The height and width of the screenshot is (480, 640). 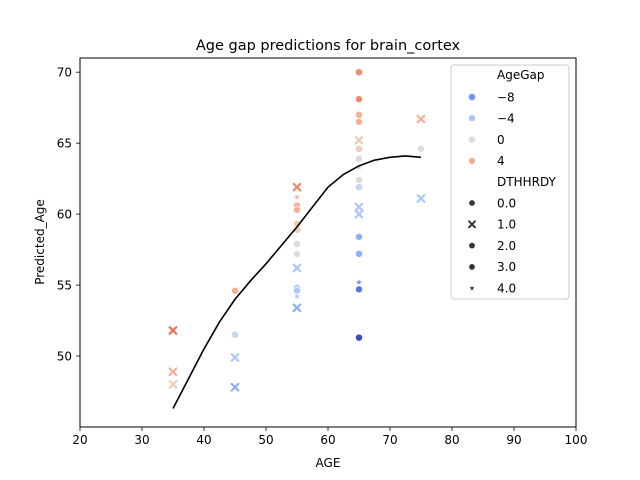 I want to click on x-axis-label: AGE, so click(x=328, y=463).